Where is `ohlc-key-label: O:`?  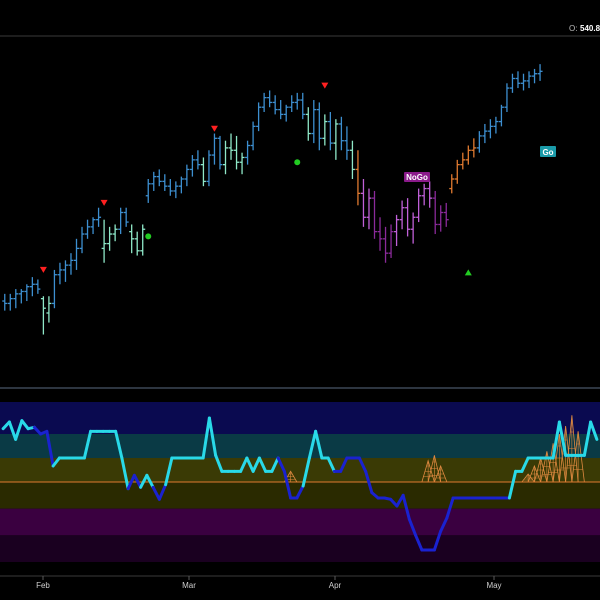
ohlc-key-label: O: is located at coordinates (573, 28).